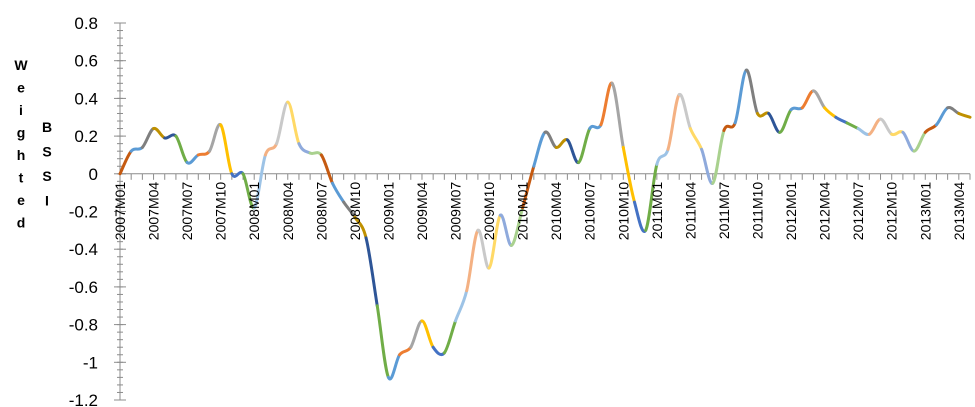 The height and width of the screenshot is (407, 975). I want to click on y-axis-label-inner-letter: S, so click(46, 176).